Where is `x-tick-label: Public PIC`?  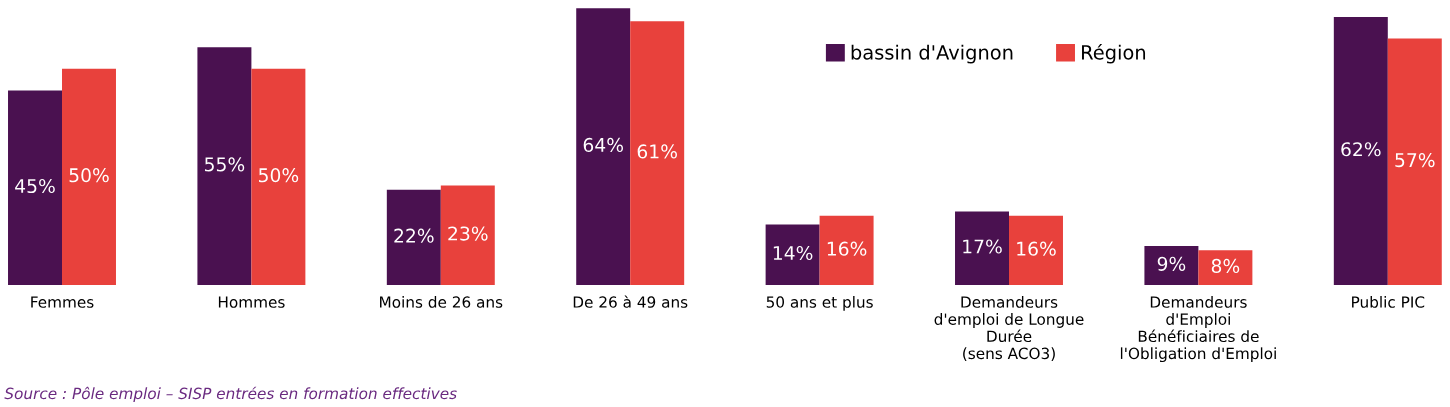 x-tick-label: Public PIC is located at coordinates (1388, 302).